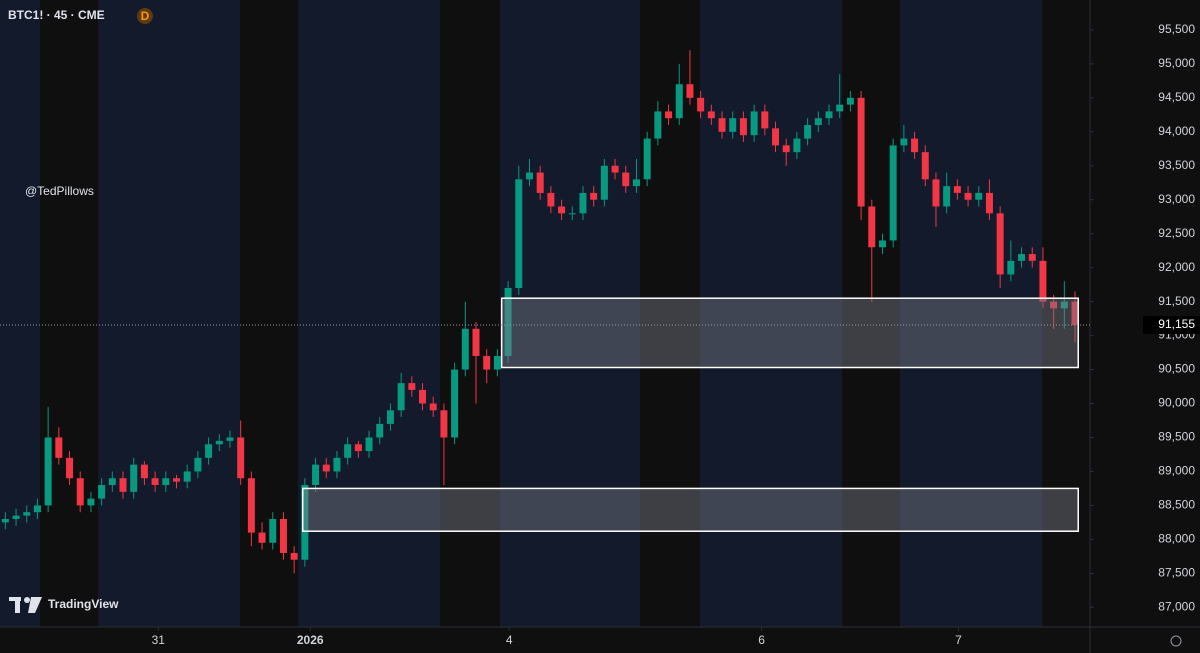 Image resolution: width=1200 pixels, height=653 pixels. What do you see at coordinates (1176, 369) in the screenshot?
I see `y-tick-label: 90,500` at bounding box center [1176, 369].